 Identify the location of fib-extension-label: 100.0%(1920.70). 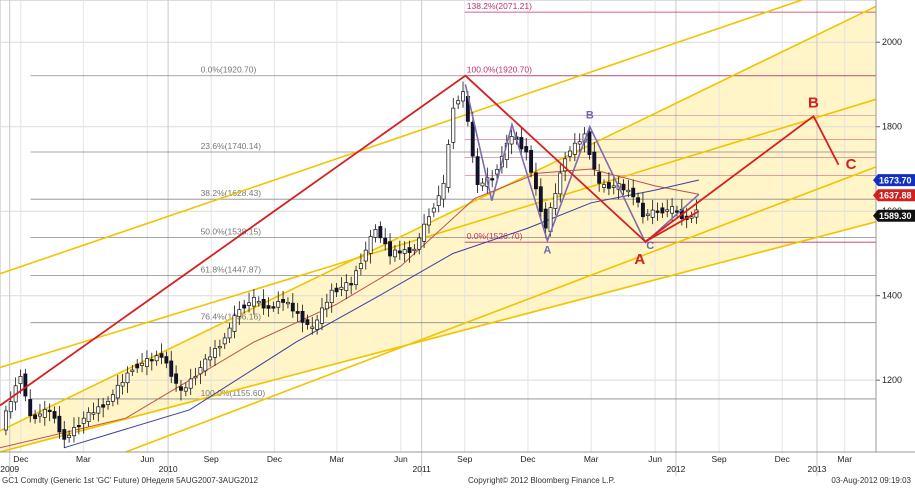
(499, 70).